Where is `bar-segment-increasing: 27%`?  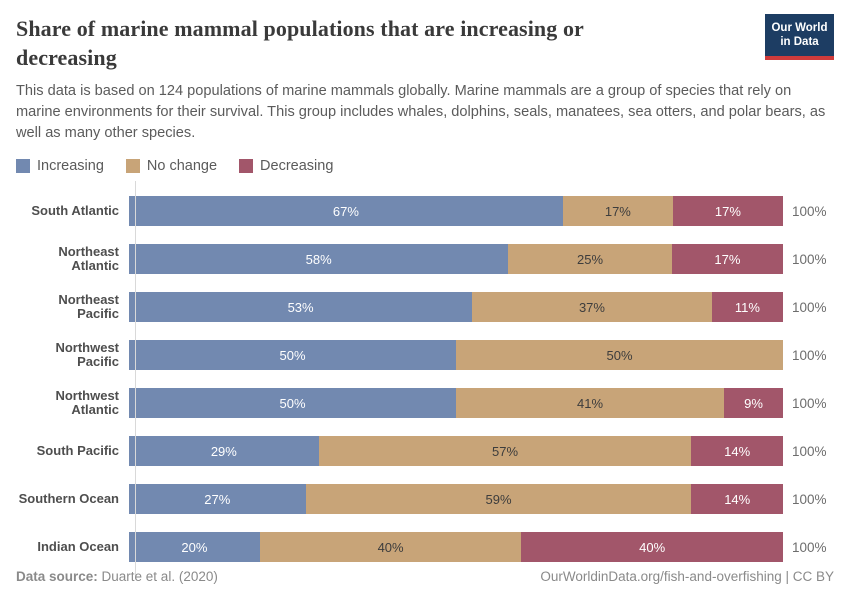 bar-segment-increasing: 27% is located at coordinates (217, 499).